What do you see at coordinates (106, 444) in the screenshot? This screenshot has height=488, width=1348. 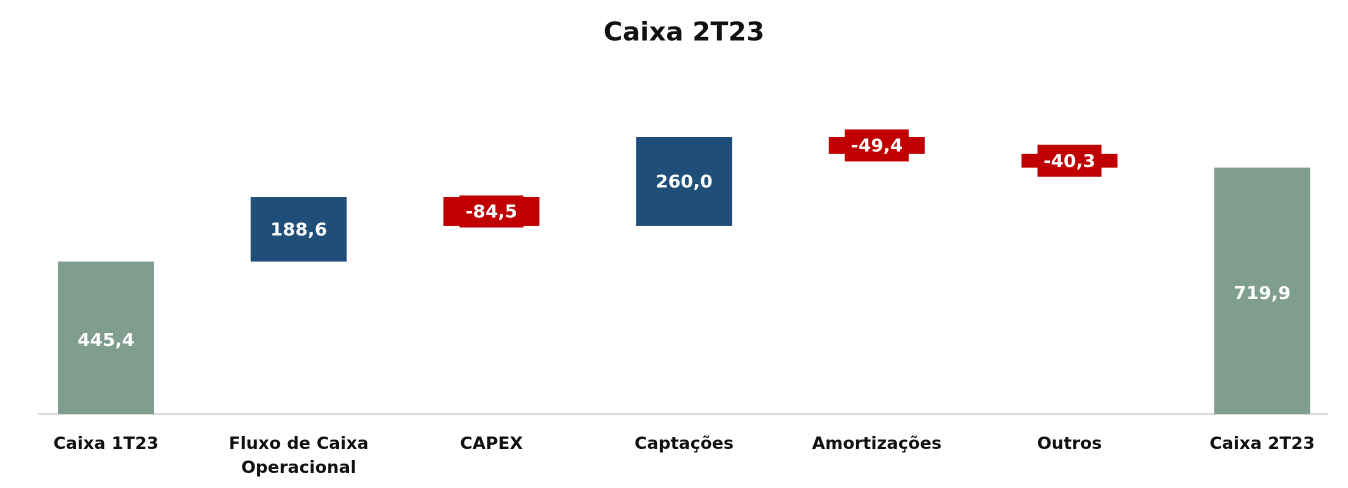 I see `x-tick-label: Caixa 1T23` at bounding box center [106, 444].